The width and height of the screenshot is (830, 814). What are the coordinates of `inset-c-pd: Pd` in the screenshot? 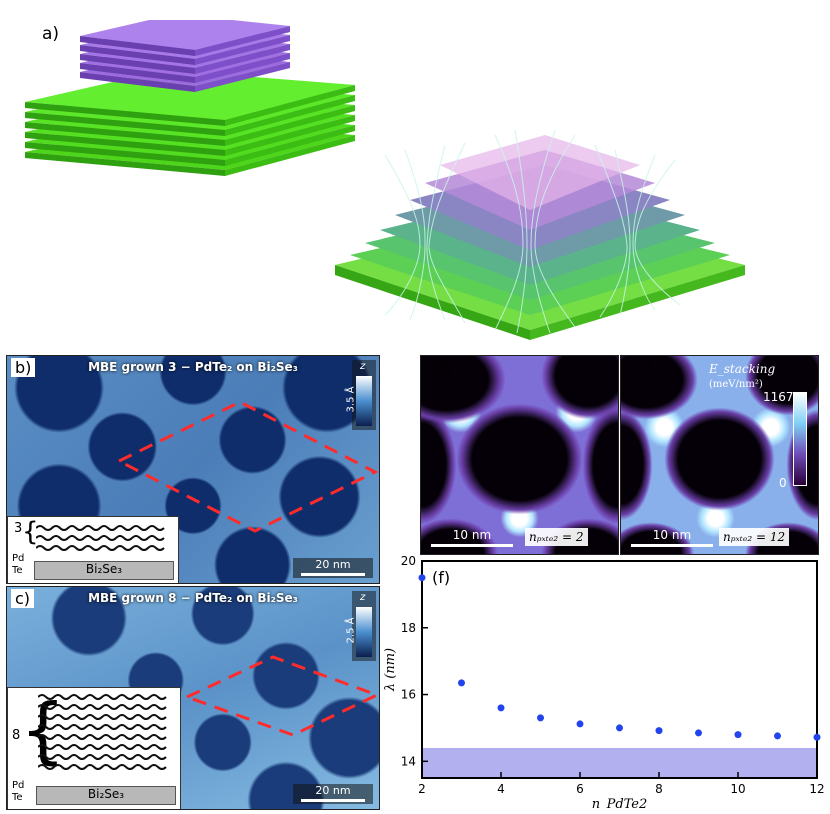 It's located at (18, 785).